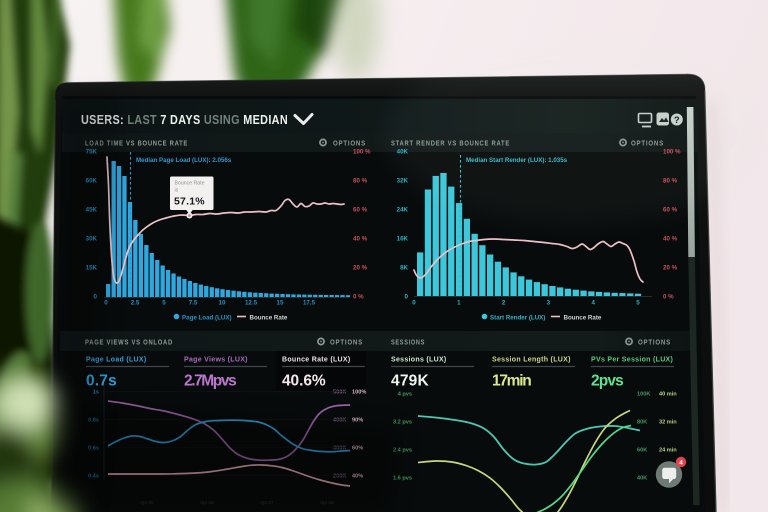 This screenshot has height=512, width=768. Describe the element at coordinates (517, 318) in the screenshot. I see `svg-text: Start Render (LUX)` at that location.